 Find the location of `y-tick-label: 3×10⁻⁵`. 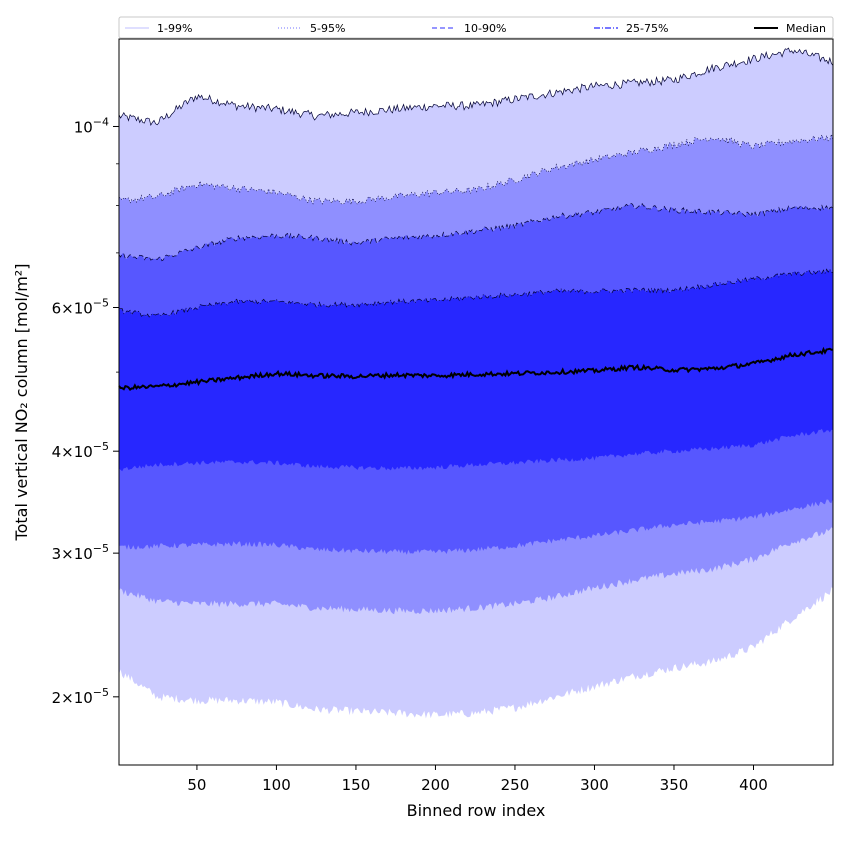

y-tick-label: 3×10⁻⁵ is located at coordinates (80, 552).